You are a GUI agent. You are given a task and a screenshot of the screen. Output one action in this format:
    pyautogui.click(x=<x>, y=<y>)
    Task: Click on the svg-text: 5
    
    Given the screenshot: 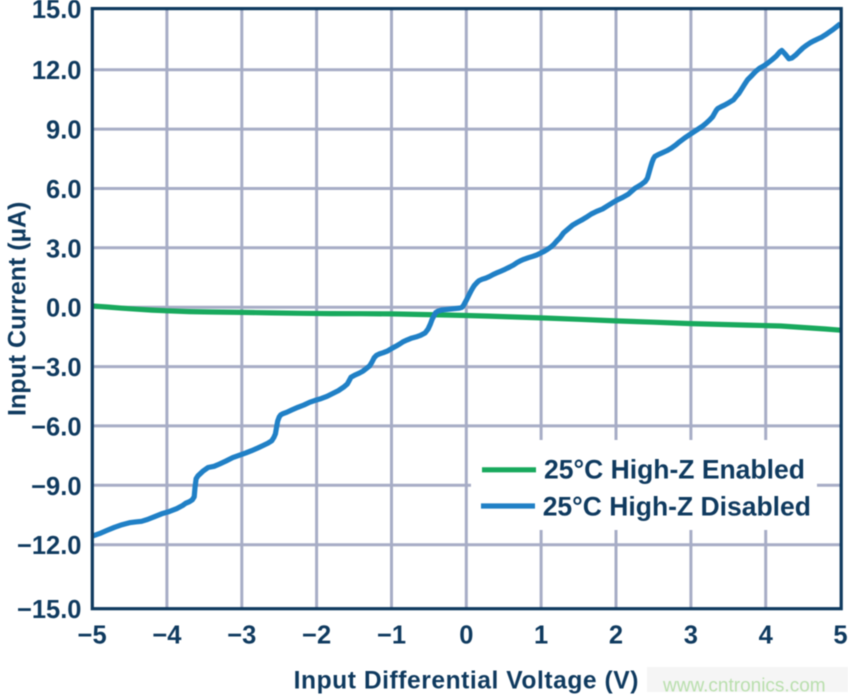 What is the action you would take?
    pyautogui.click(x=840, y=635)
    